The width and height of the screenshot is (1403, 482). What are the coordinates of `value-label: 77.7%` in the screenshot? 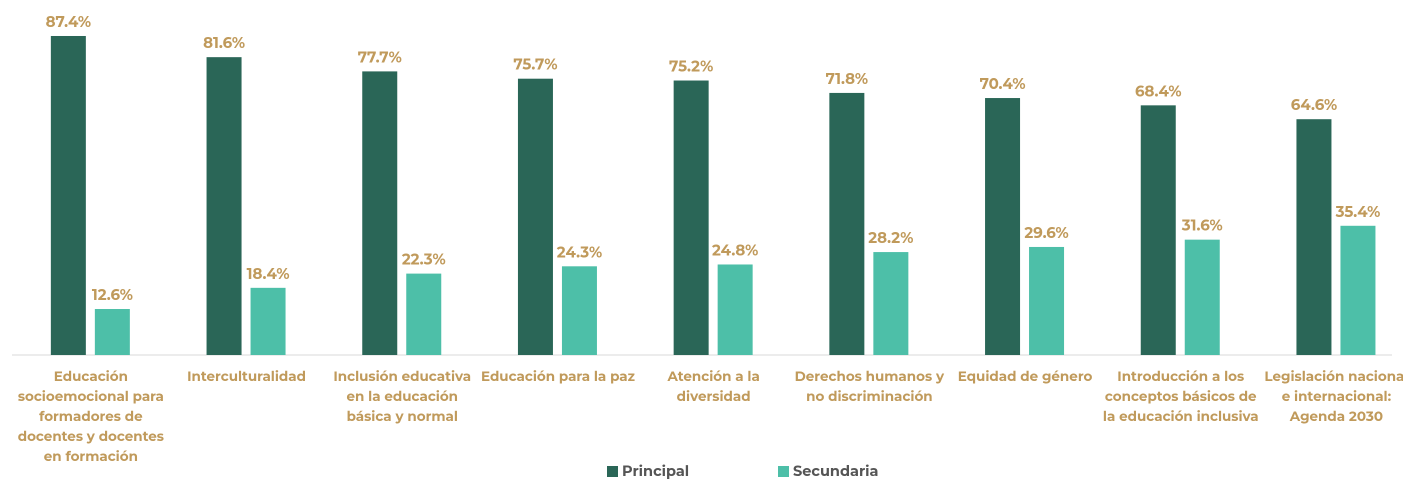 It's located at (380, 56).